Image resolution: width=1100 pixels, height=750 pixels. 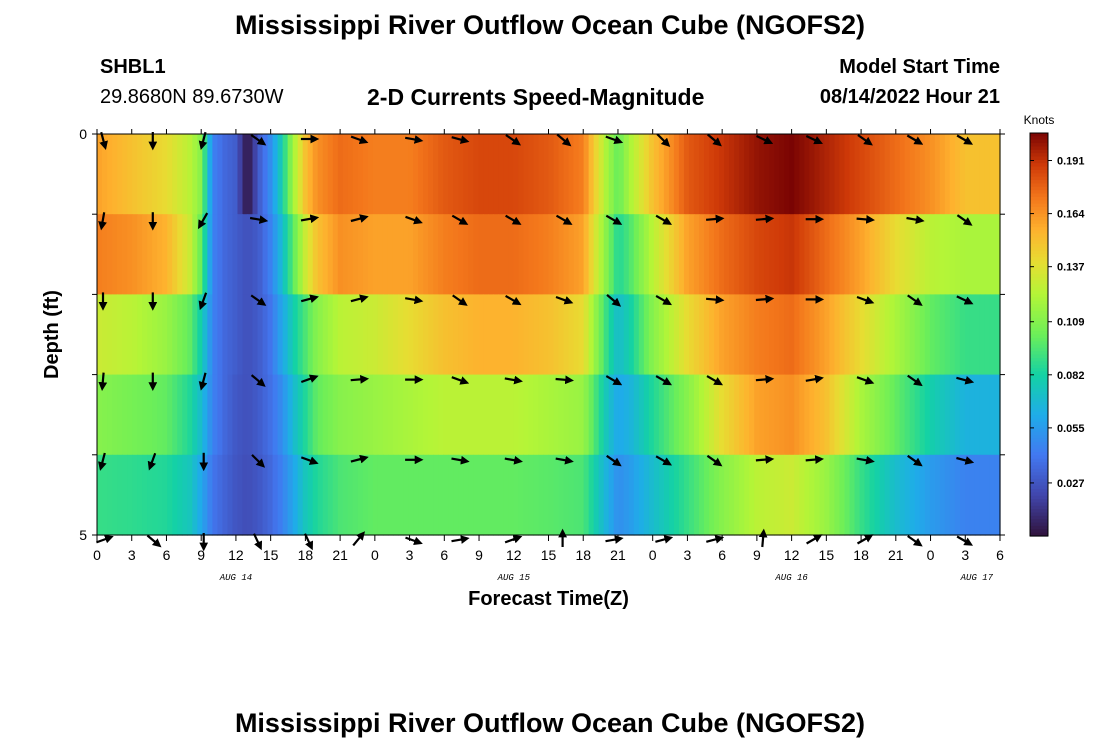 I want to click on x-tick-label: 21, so click(x=896, y=555).